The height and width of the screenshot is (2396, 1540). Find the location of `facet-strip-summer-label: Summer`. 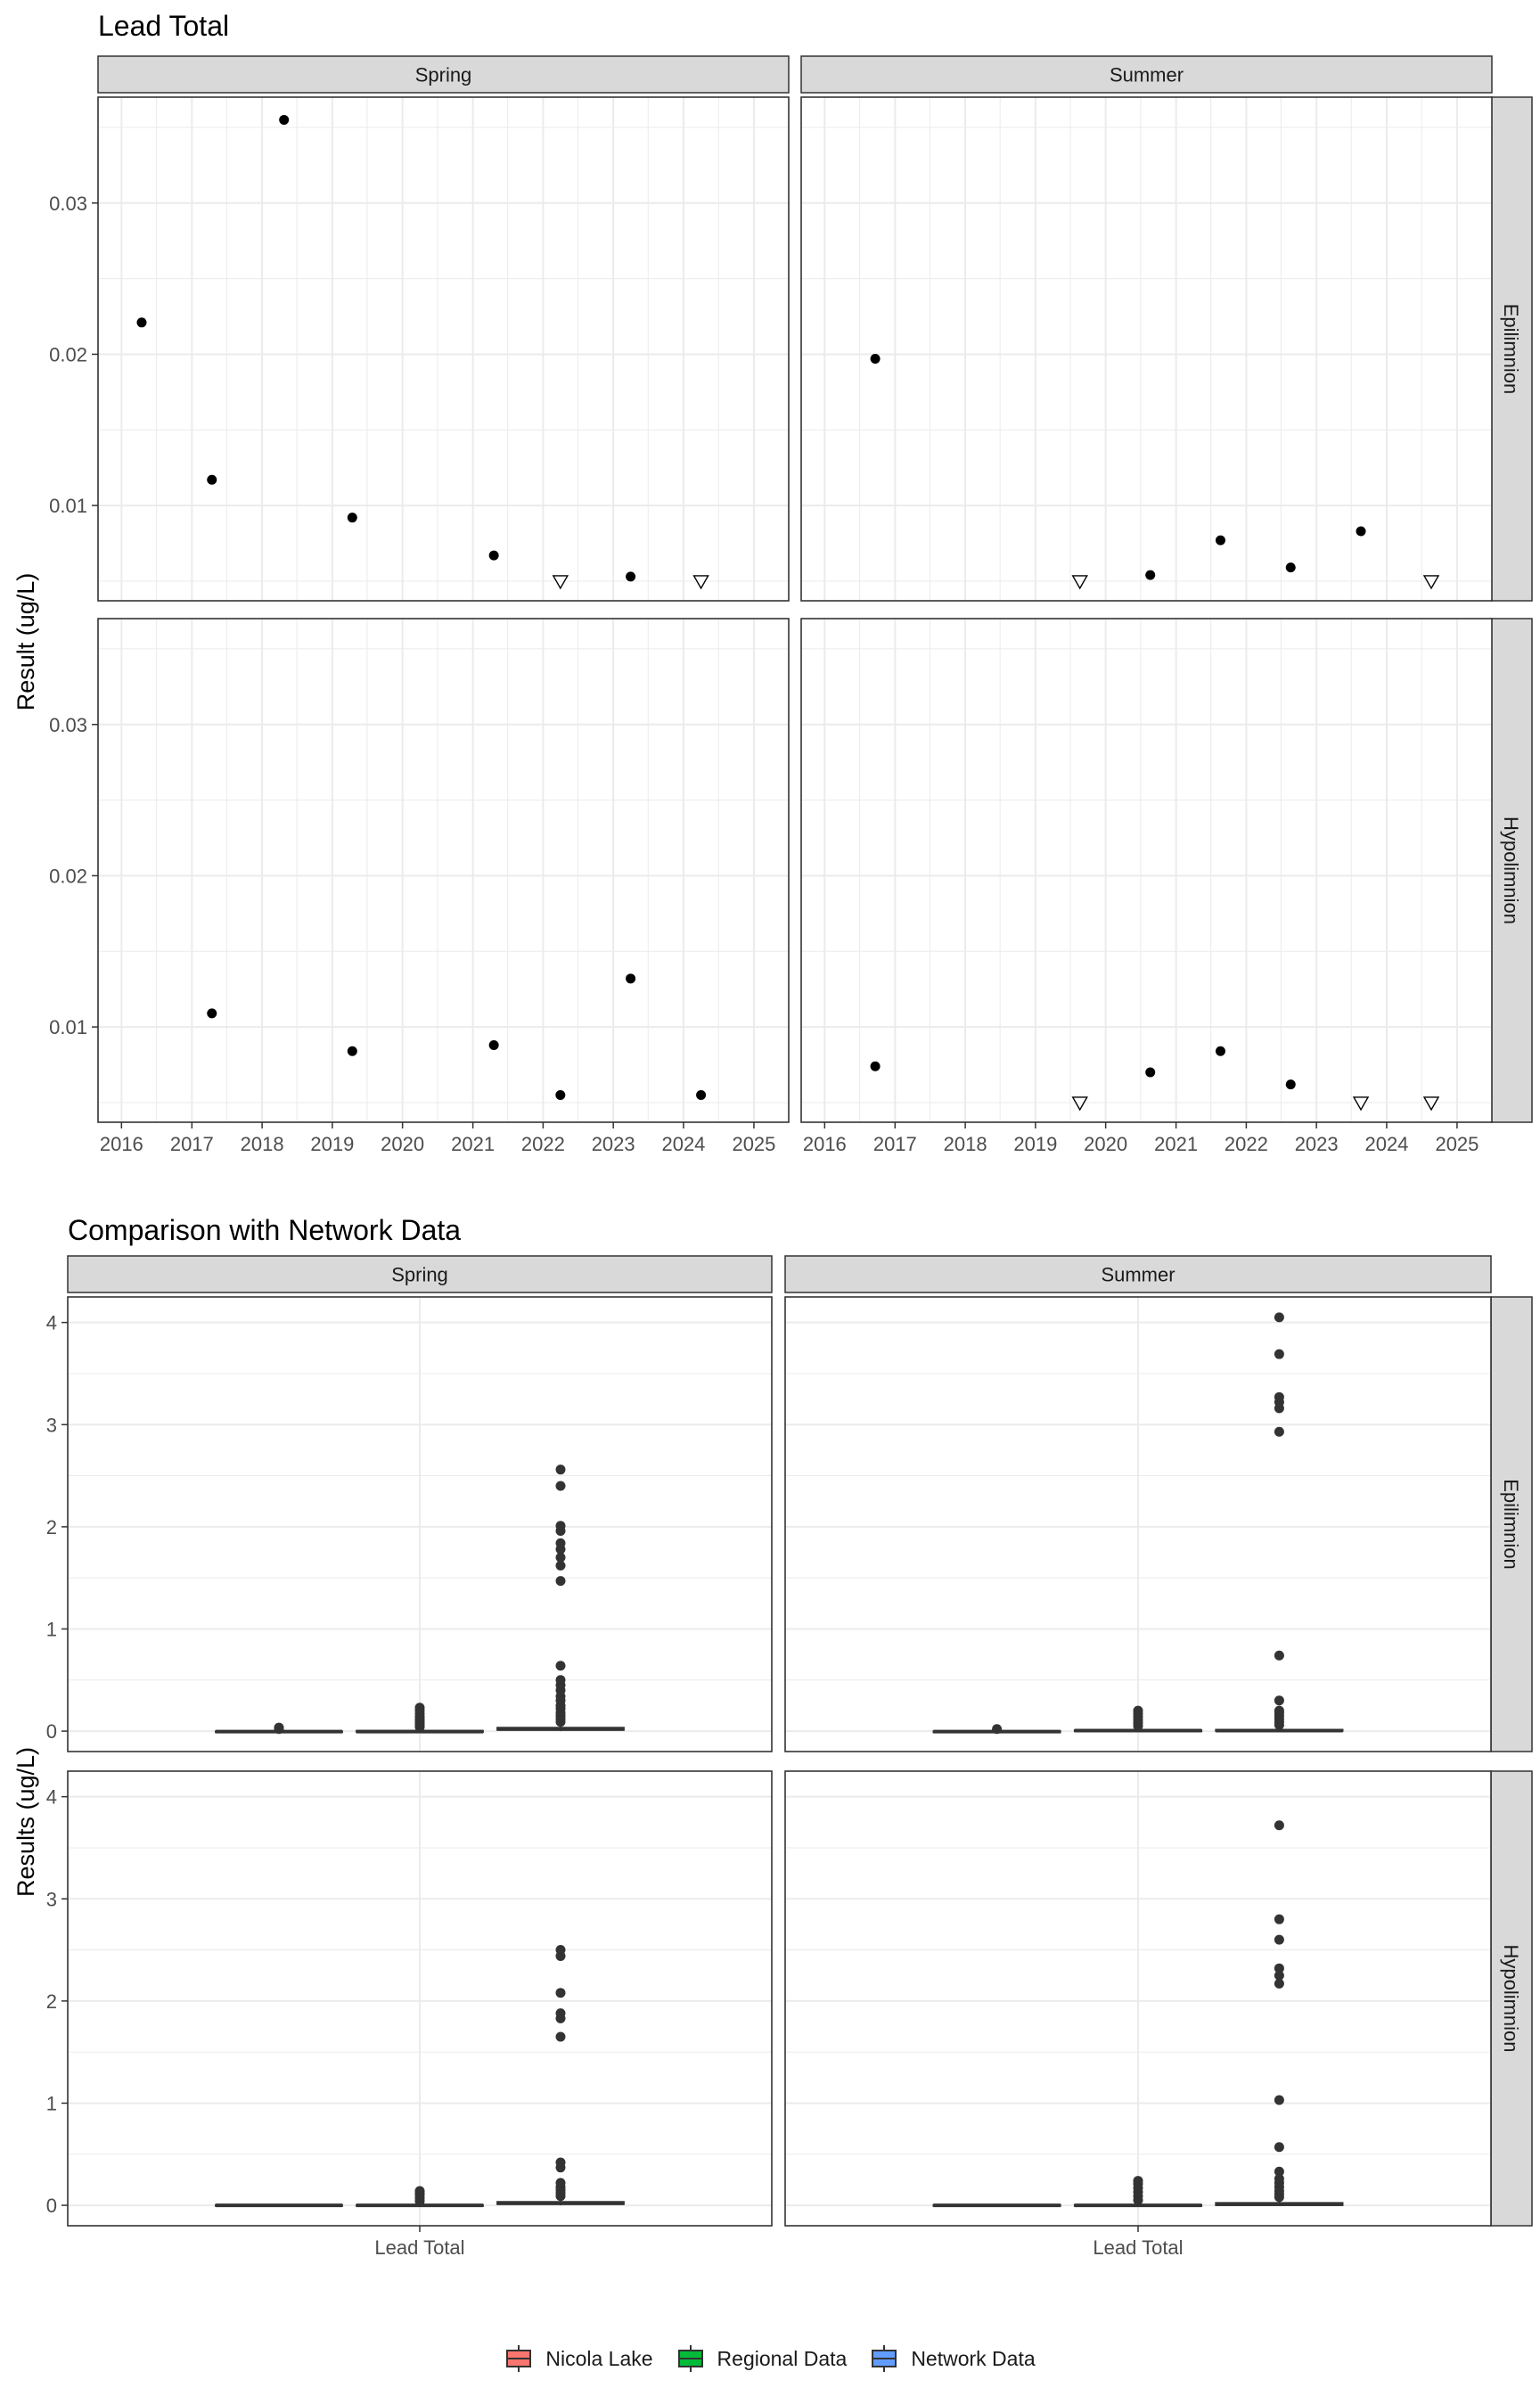

facet-strip-summer-label: Summer is located at coordinates (1147, 75).